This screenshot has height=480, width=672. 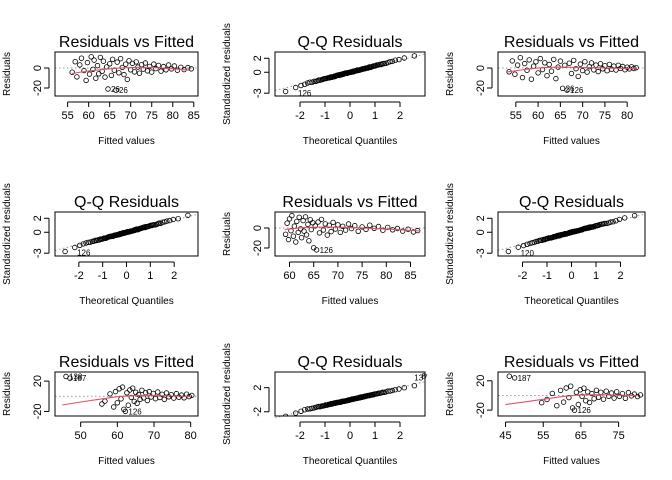 What do you see at coordinates (194, 116) in the screenshot?
I see `x-tick-label: 85` at bounding box center [194, 116].